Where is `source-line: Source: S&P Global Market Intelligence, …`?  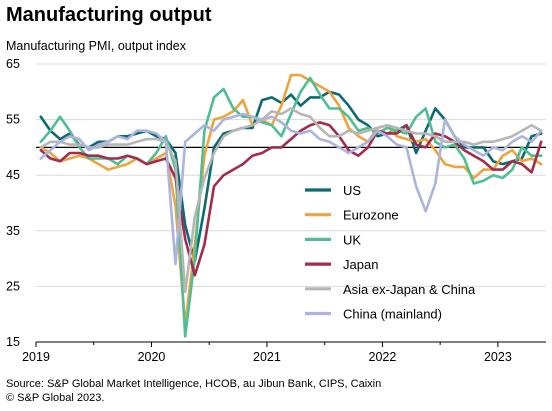 source-line: Source: S&P Global Market Intelligence, … is located at coordinates (194, 384).